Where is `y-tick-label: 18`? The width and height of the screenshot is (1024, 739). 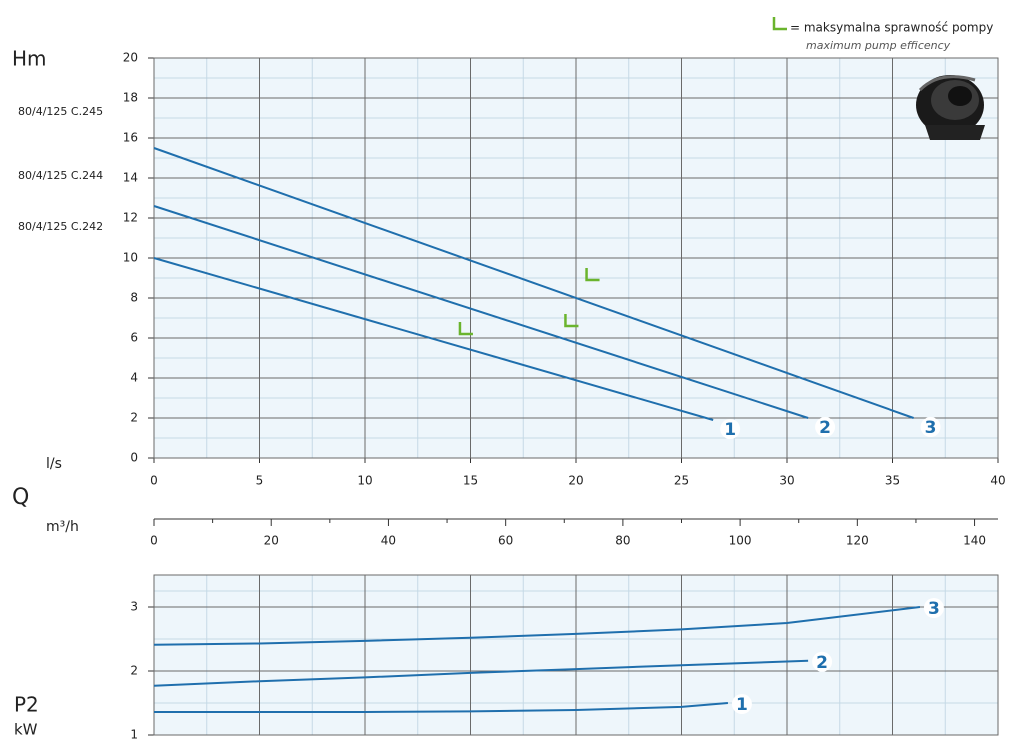 y-tick-label: 18 is located at coordinates (130, 98).